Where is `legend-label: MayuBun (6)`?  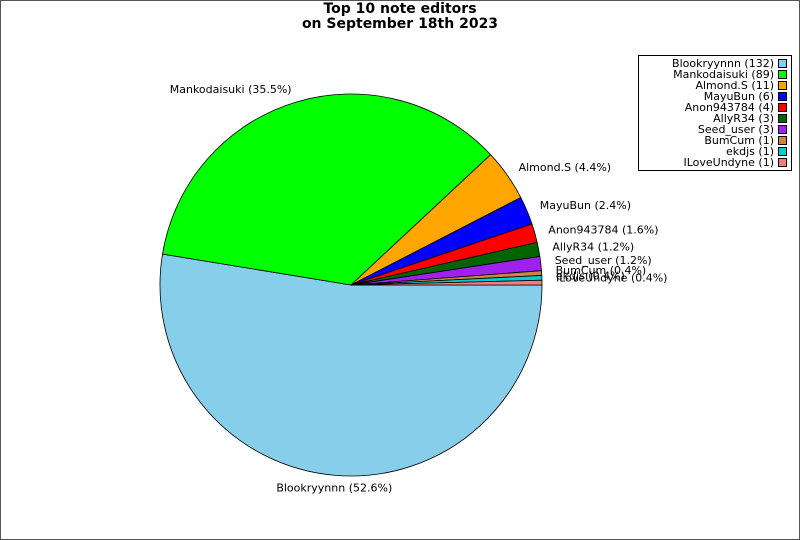 legend-label: MayuBun (6) is located at coordinates (738, 96).